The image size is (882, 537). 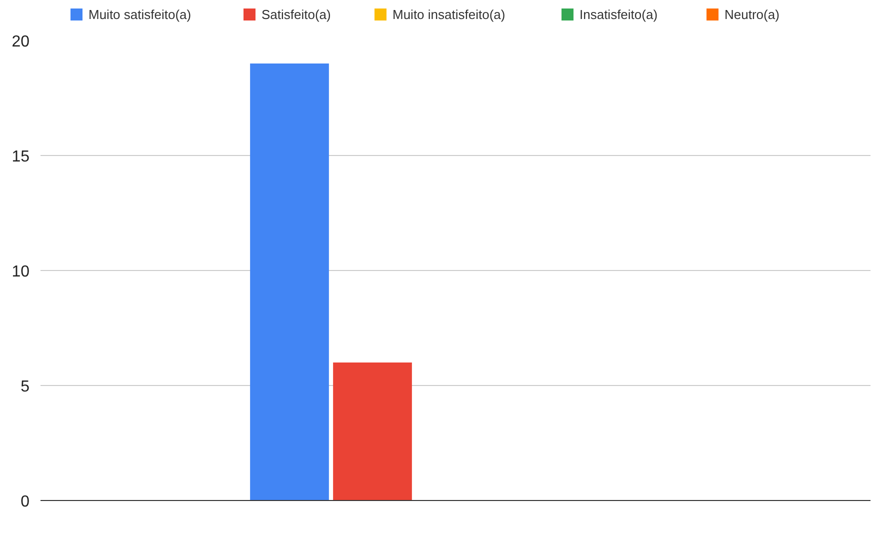 I want to click on y-tick-label: 5, so click(x=25, y=387).